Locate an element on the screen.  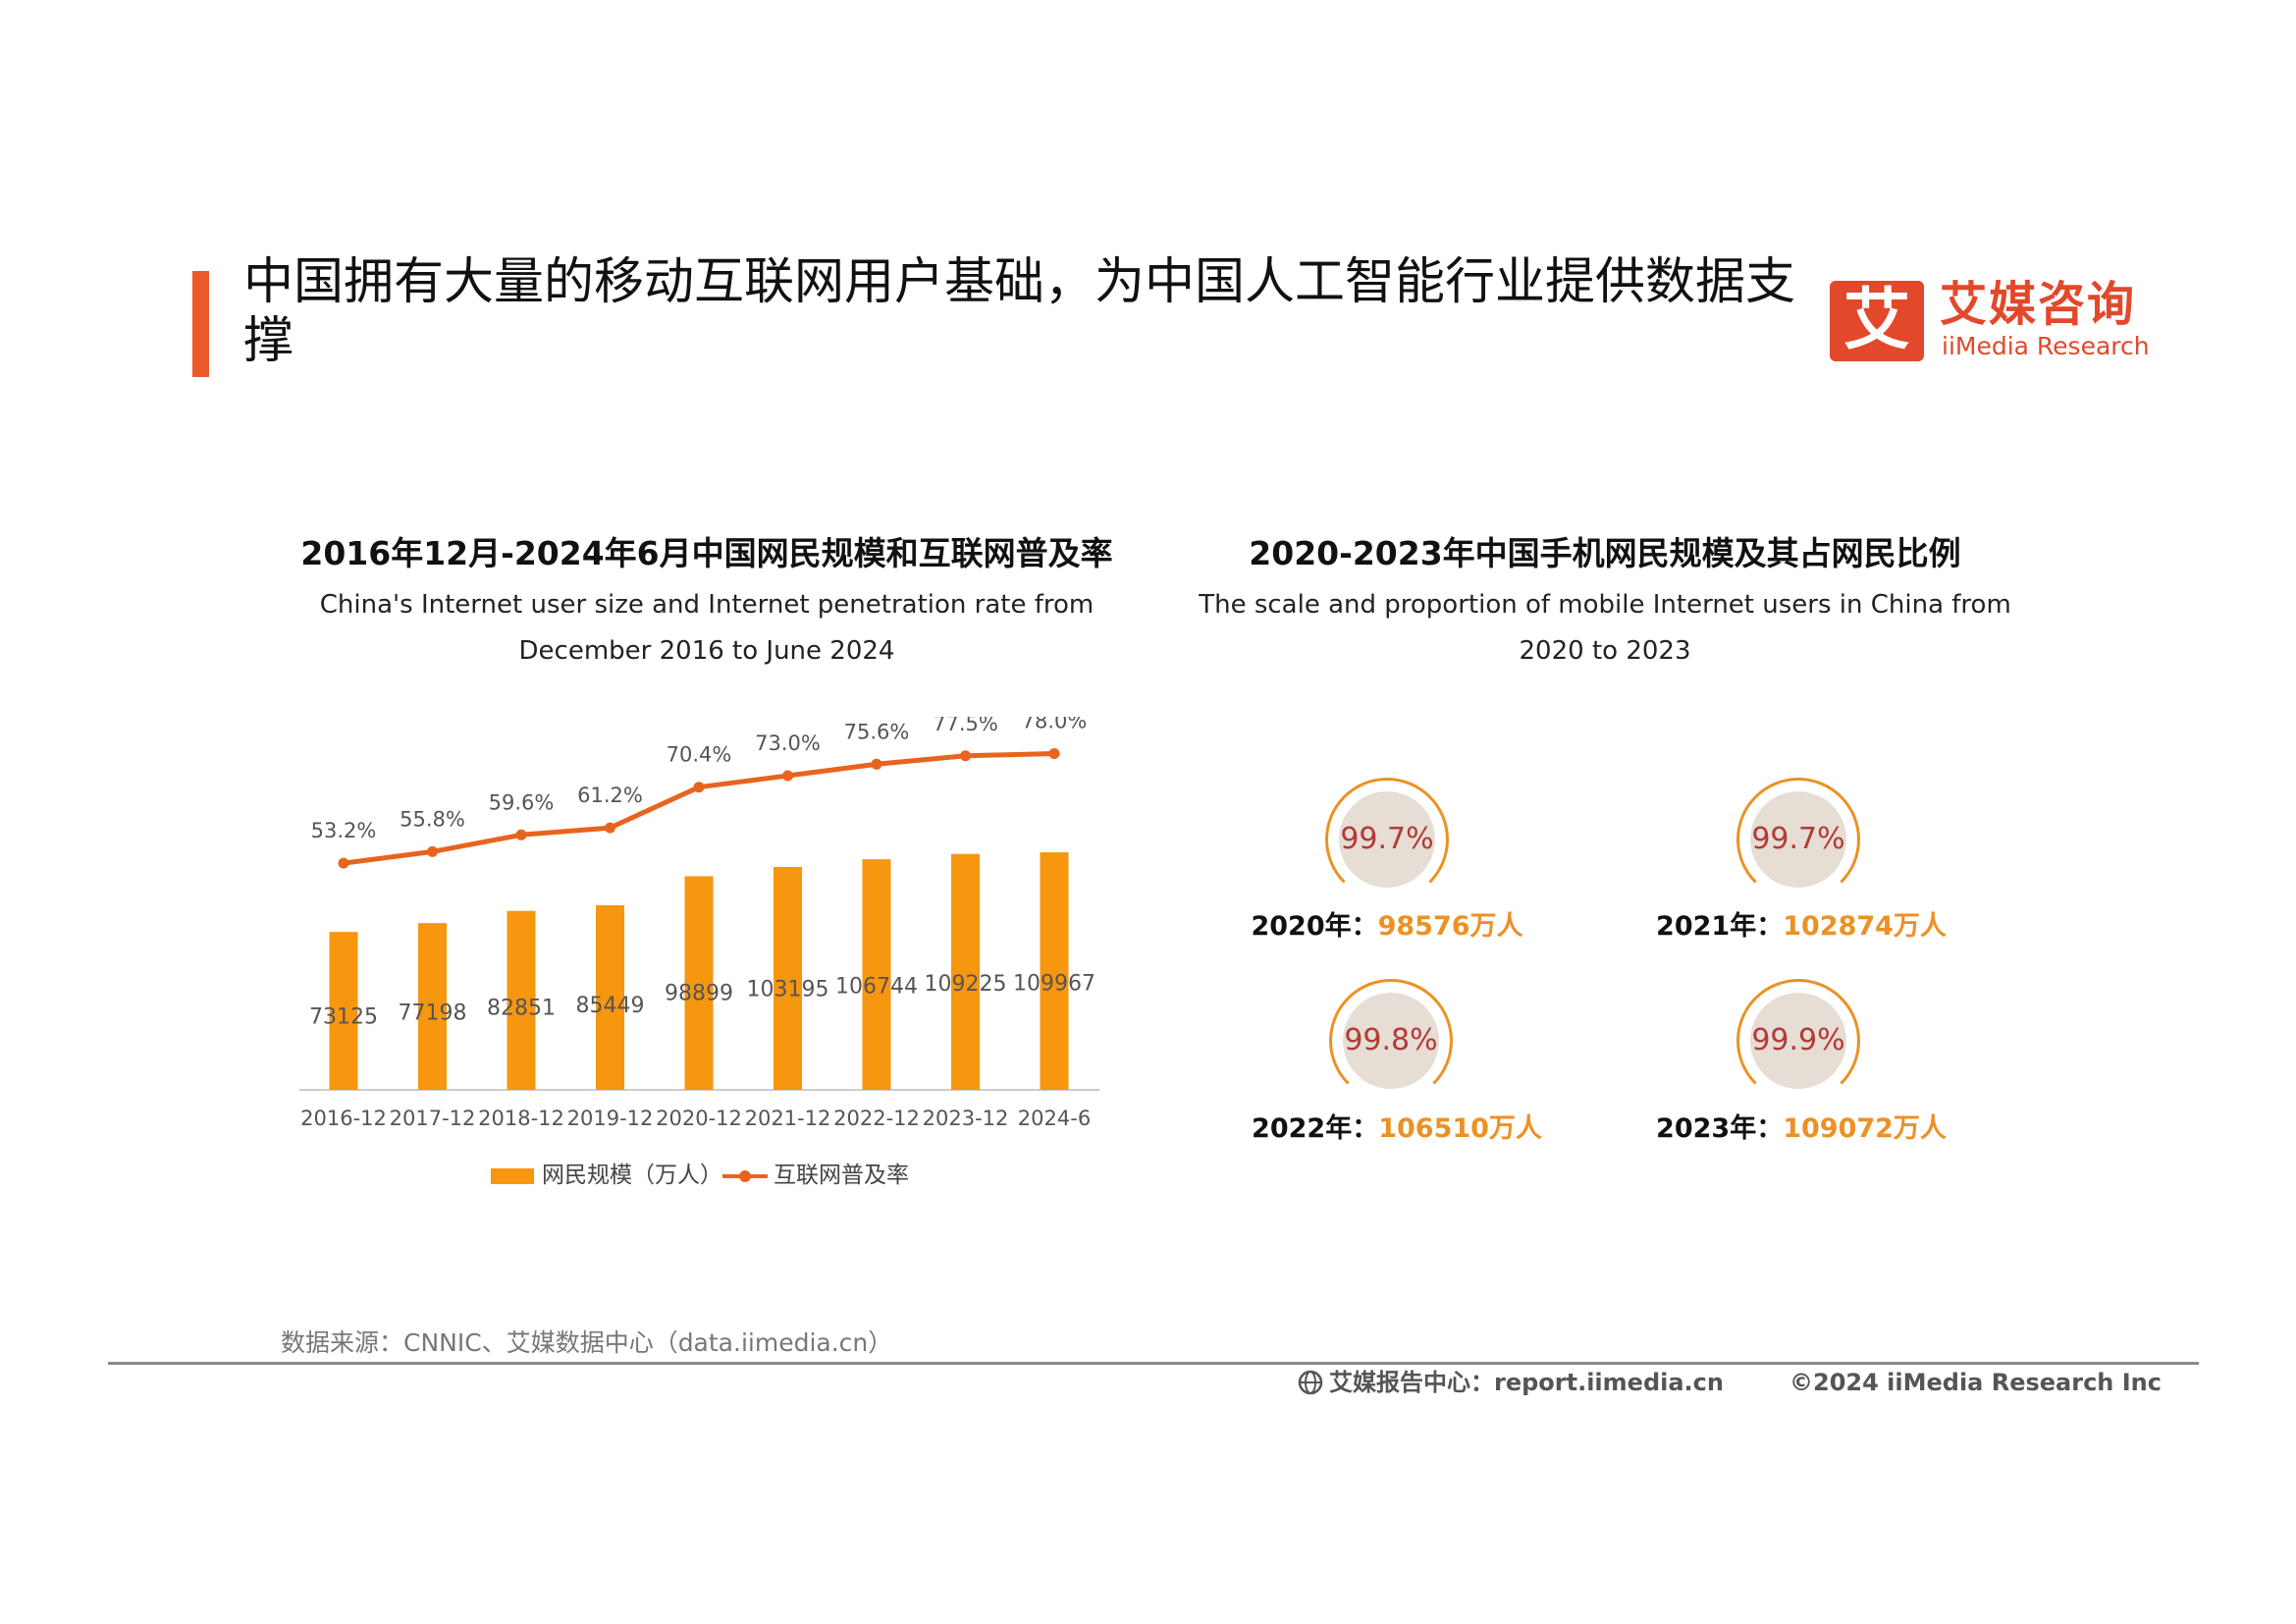
x-tick-label: 2024-6 is located at coordinates (1055, 1118).